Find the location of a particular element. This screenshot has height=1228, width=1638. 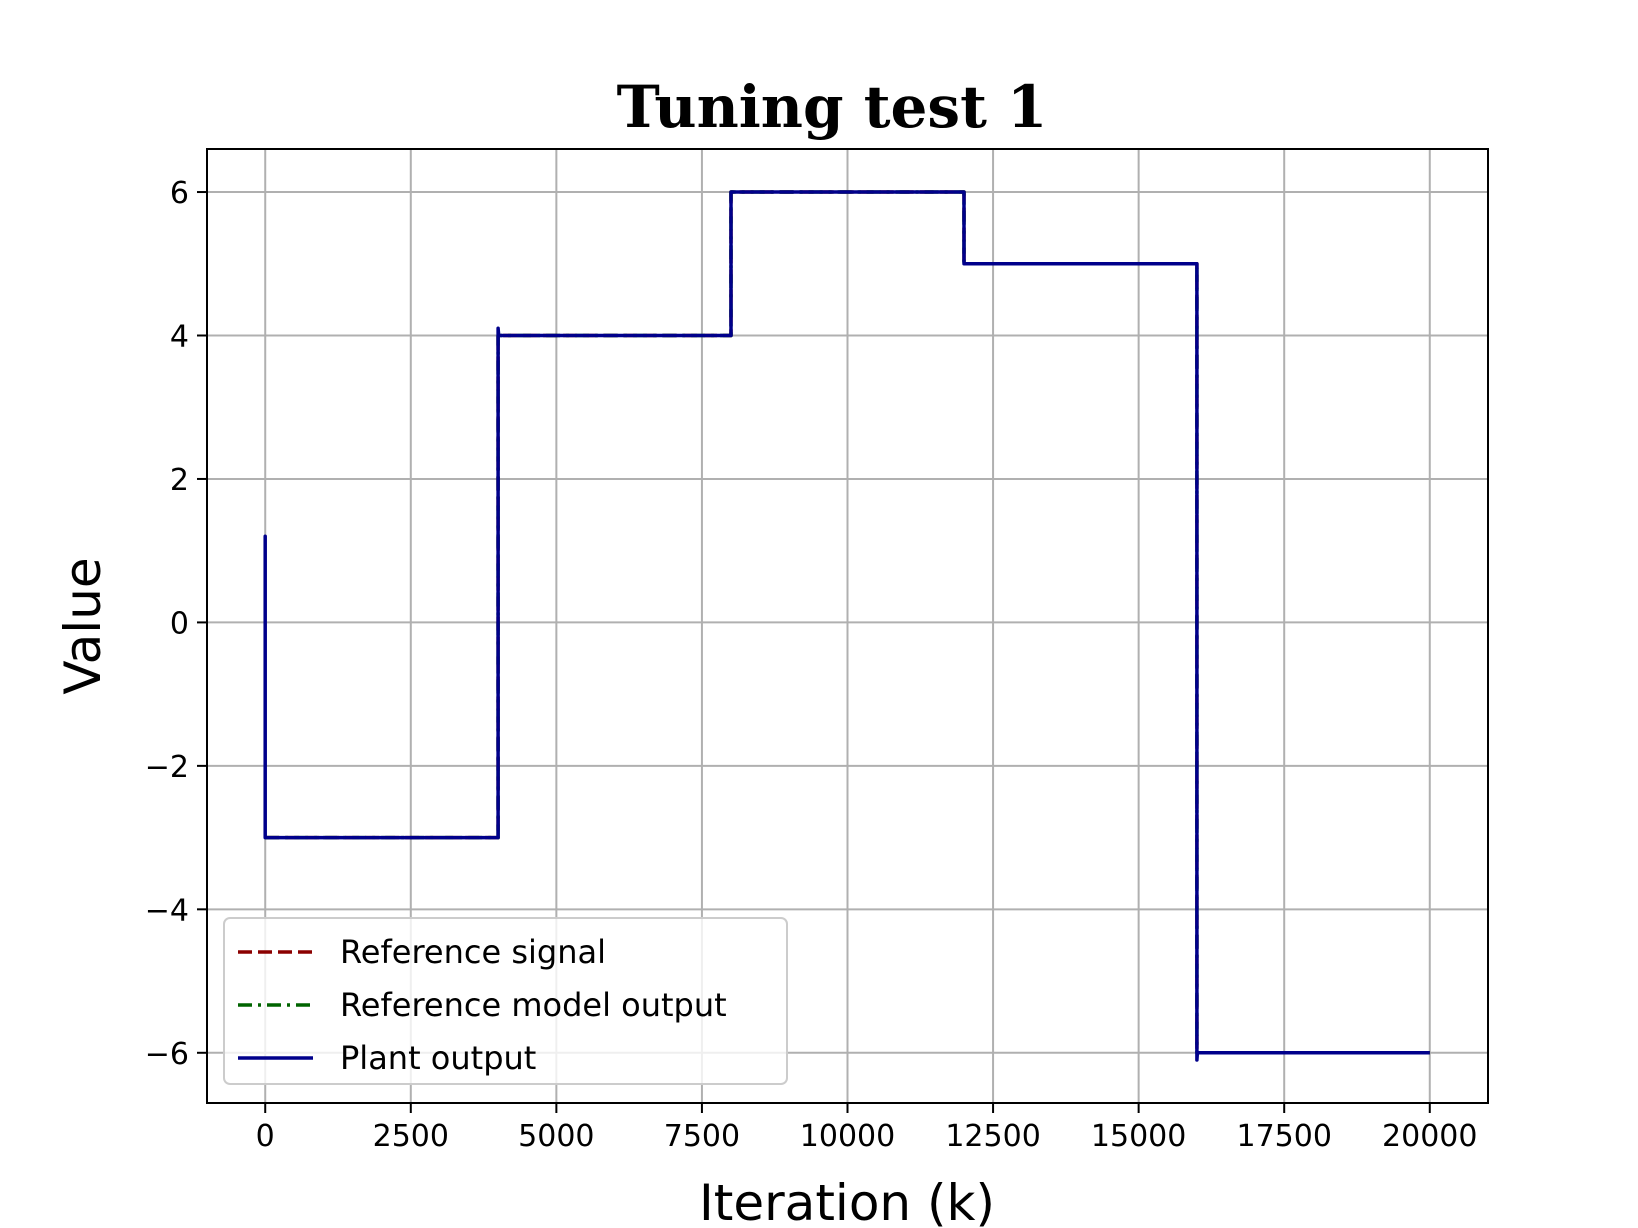

x-tick-label: 7500 is located at coordinates (702, 1136).